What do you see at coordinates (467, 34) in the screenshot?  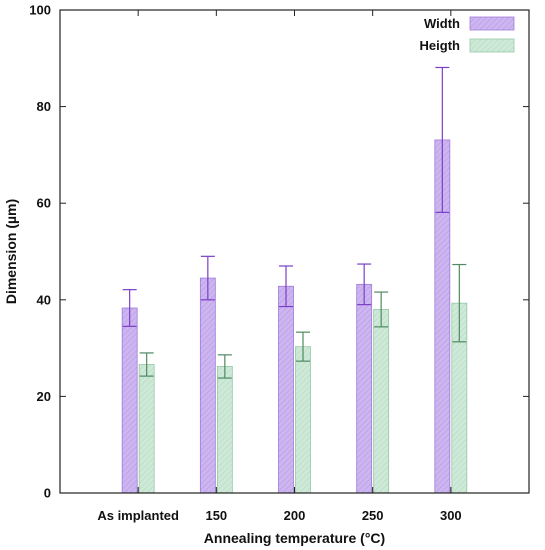 I see `legend: Width Heigth` at bounding box center [467, 34].